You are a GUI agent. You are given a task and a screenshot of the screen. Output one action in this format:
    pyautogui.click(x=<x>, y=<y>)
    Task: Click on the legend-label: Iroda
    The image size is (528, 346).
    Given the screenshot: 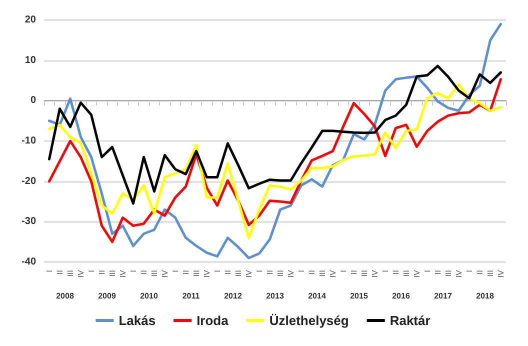 What is the action you would take?
    pyautogui.click(x=213, y=320)
    